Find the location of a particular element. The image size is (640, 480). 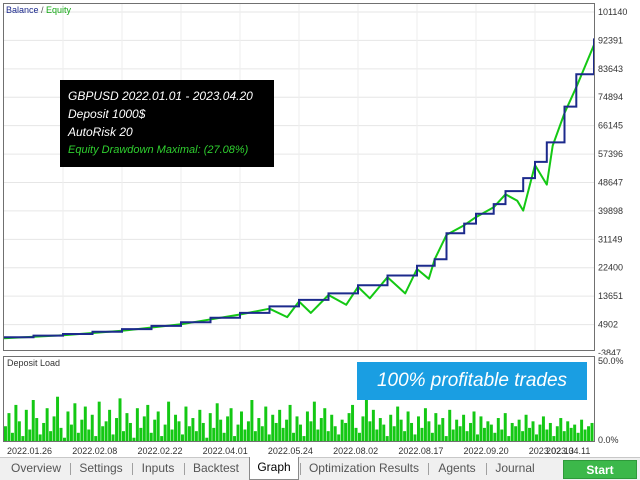

x-tick-label: 2023.02.13 is located at coordinates (551, 451).